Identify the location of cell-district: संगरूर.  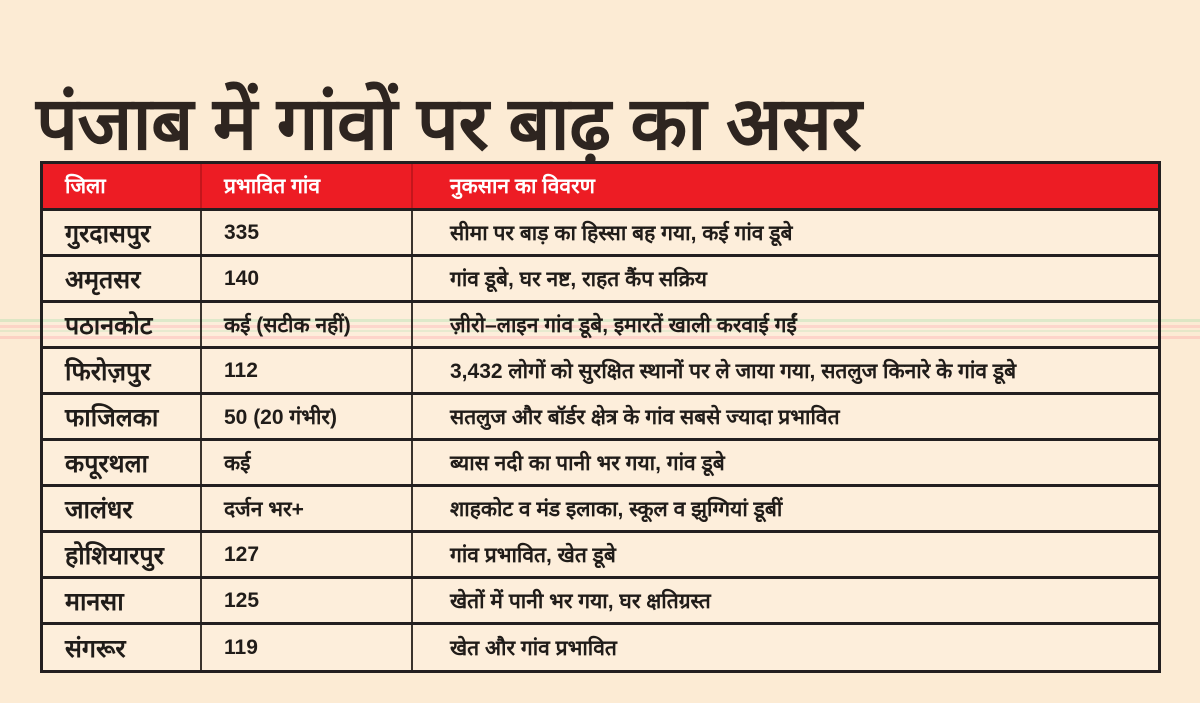
(122, 646).